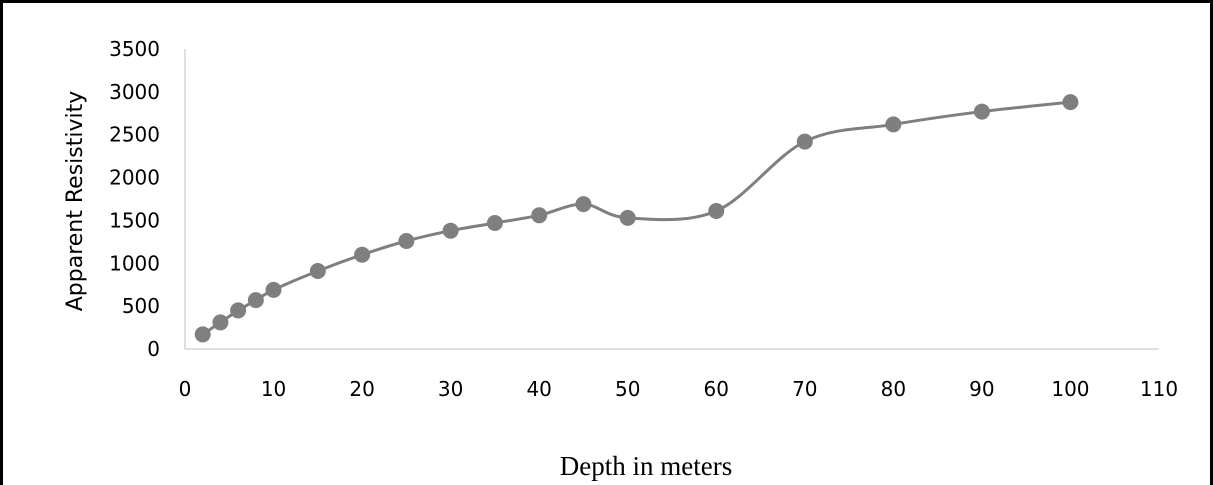 This screenshot has width=1213, height=485. Describe the element at coordinates (141, 306) in the screenshot. I see `y-tick-label: 500` at that location.